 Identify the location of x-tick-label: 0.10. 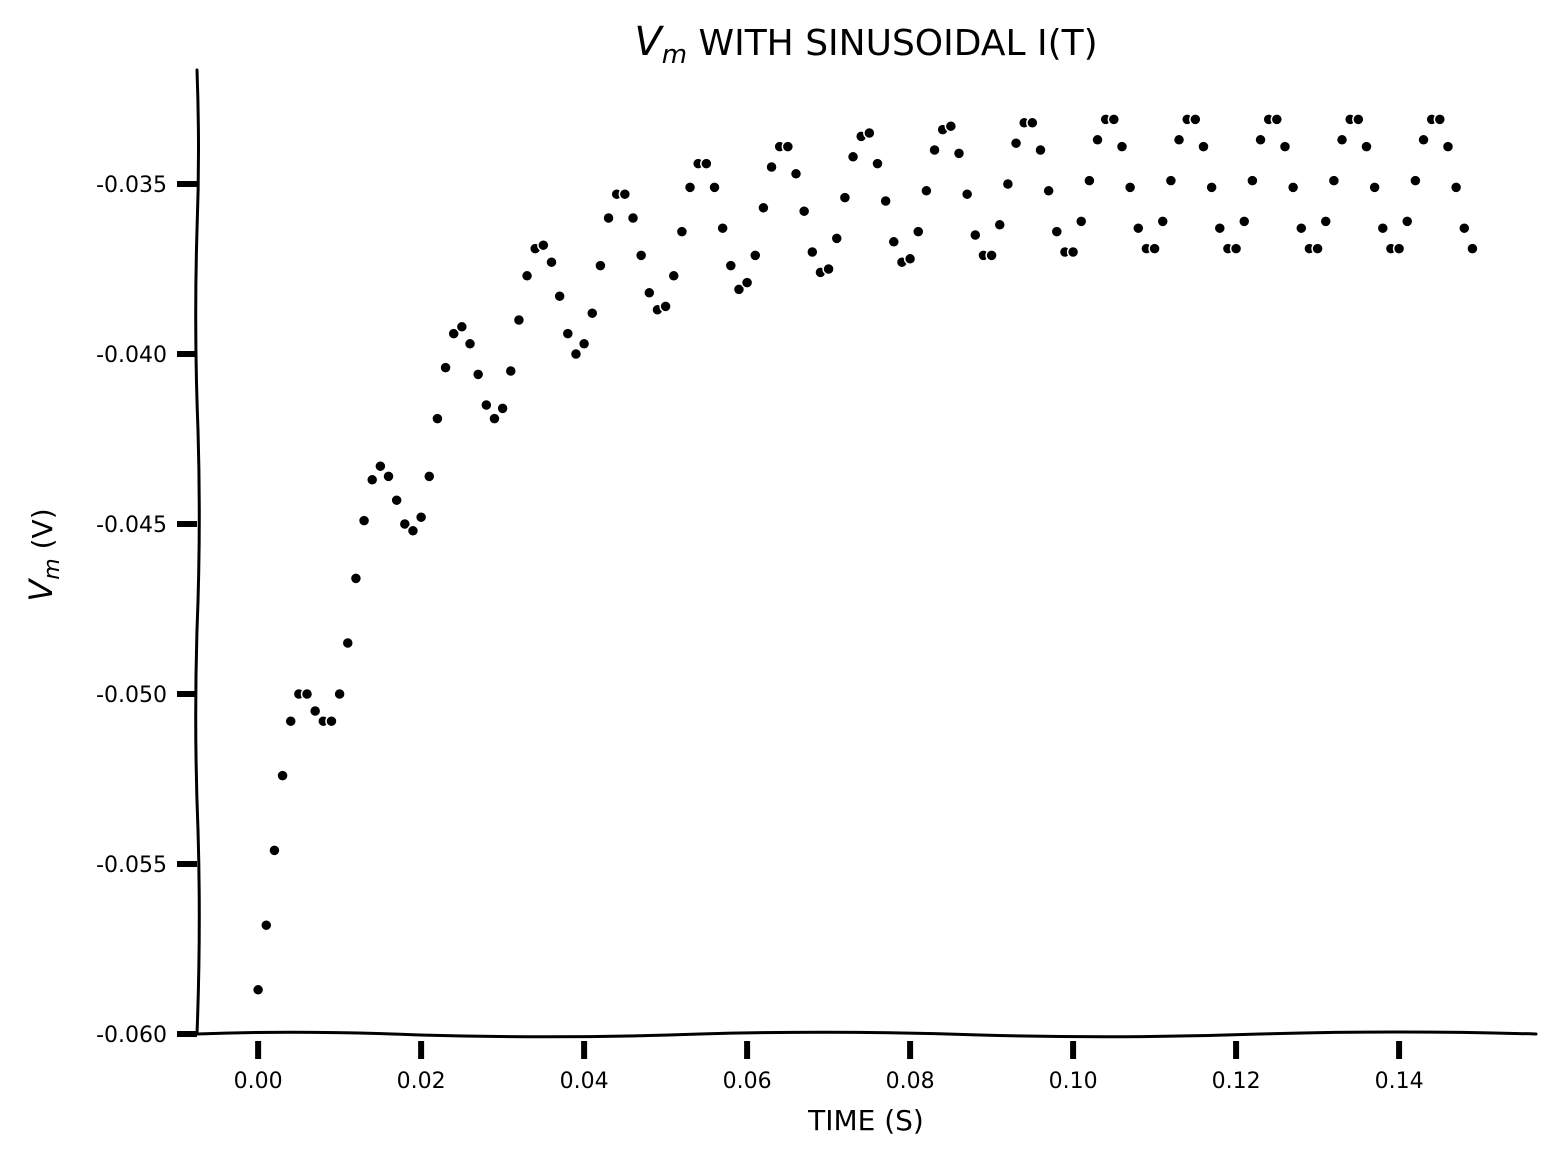
(1073, 1081).